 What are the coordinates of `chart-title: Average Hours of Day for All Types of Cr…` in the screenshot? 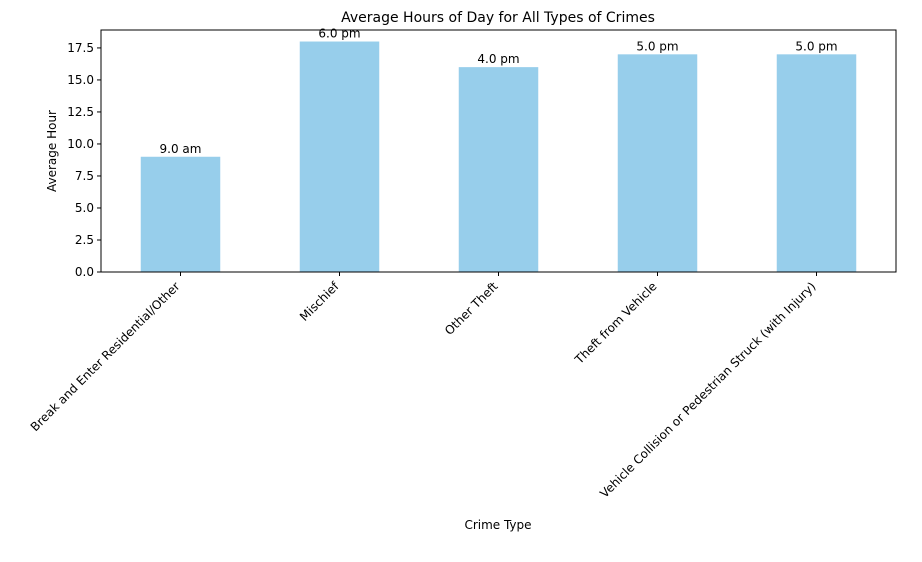 It's located at (498, 18).